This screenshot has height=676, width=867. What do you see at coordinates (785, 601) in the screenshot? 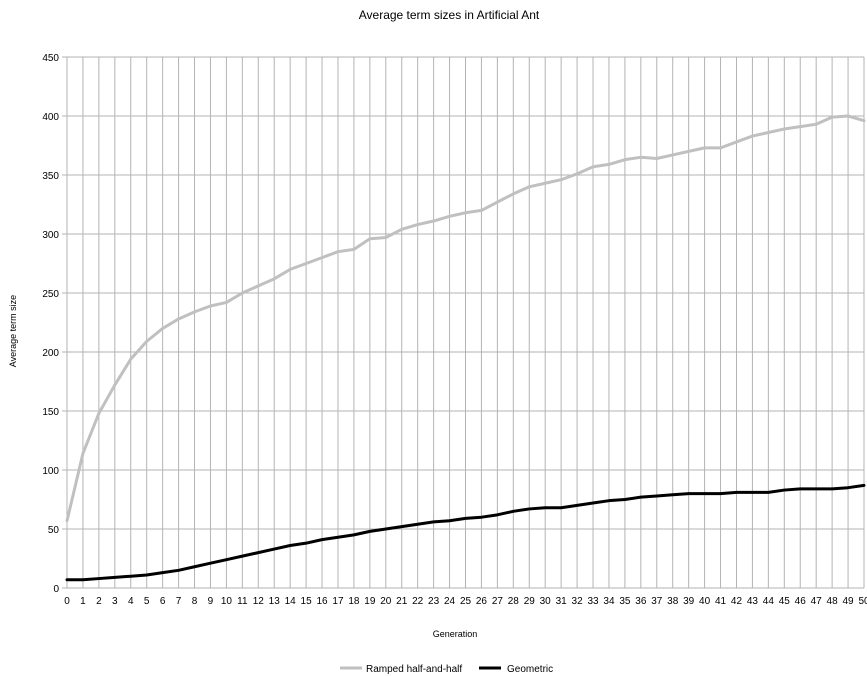
I see `x-tick-label: 45` at bounding box center [785, 601].